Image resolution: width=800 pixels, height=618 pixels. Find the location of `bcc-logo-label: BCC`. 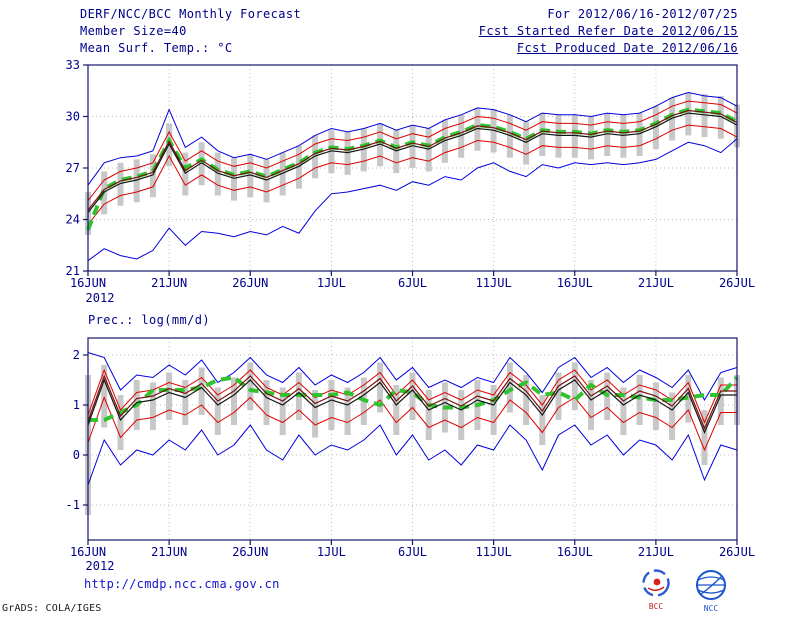

bcc-logo-label: BCC is located at coordinates (656, 606).